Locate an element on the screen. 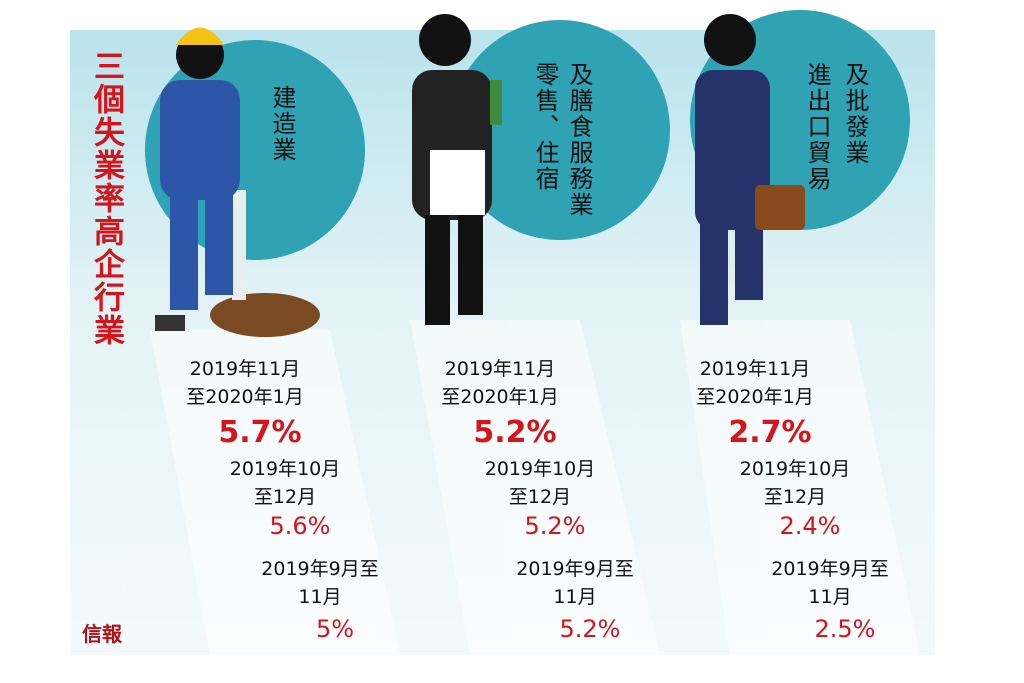  industry-name: 進出口貿易 is located at coordinates (817, 127).